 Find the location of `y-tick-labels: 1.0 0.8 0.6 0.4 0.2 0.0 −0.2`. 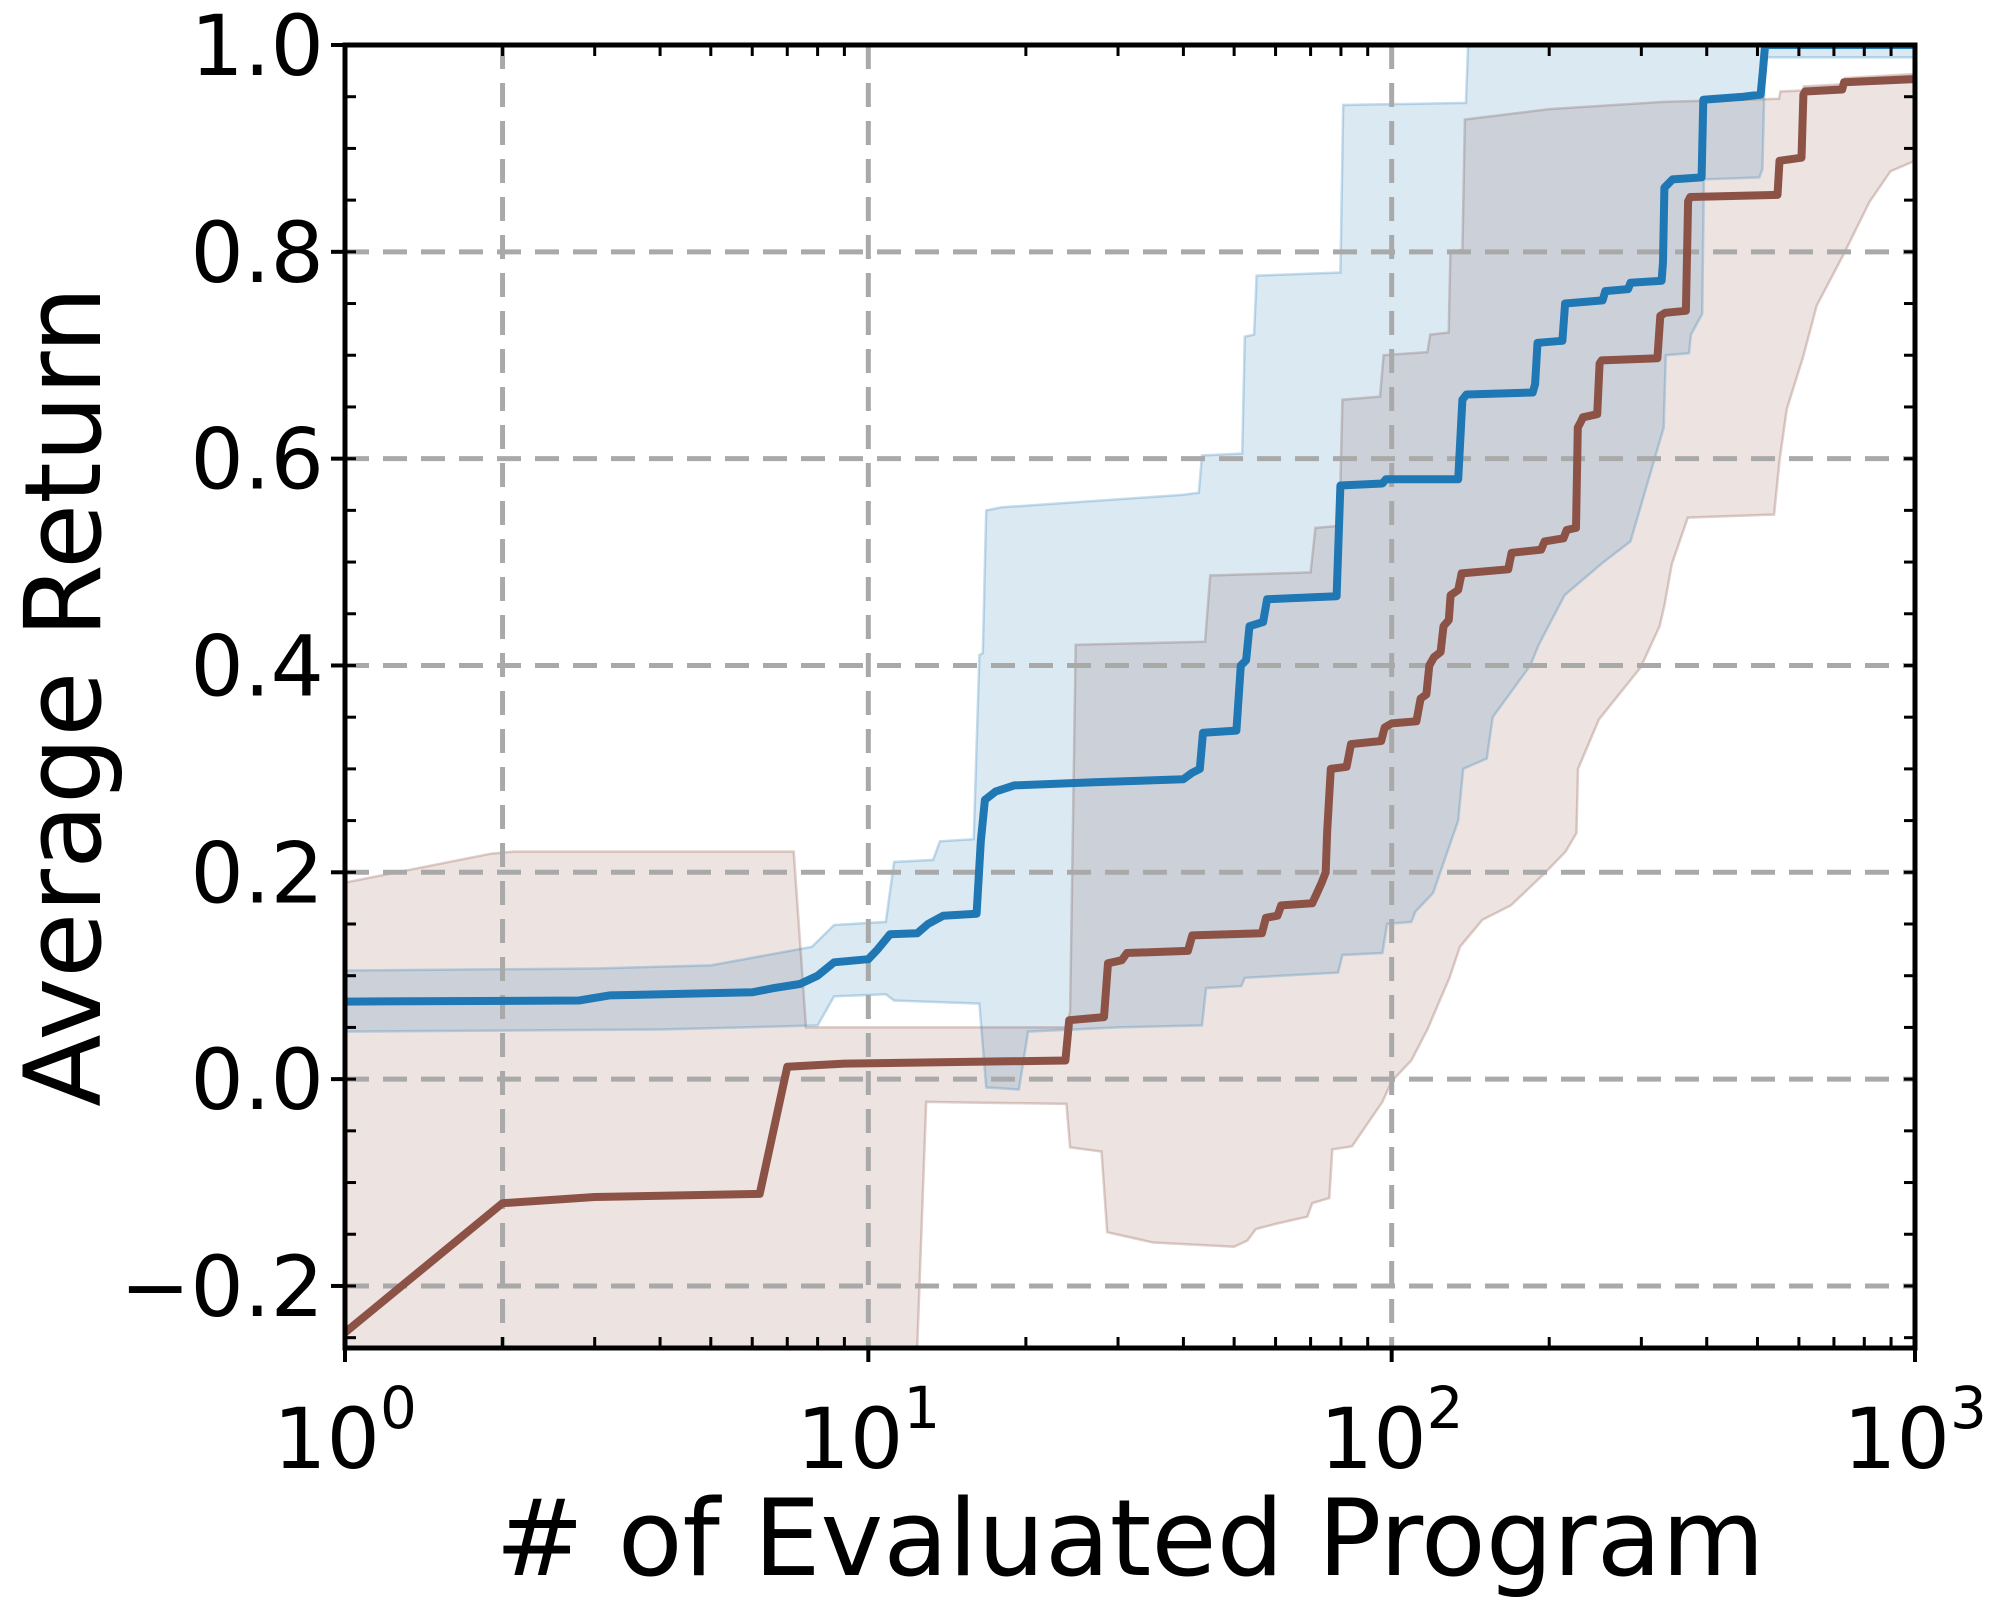

y-tick-labels: 1.0 0.8 0.6 0.4 0.2 0.0 −0.2 is located at coordinates (222, 668).